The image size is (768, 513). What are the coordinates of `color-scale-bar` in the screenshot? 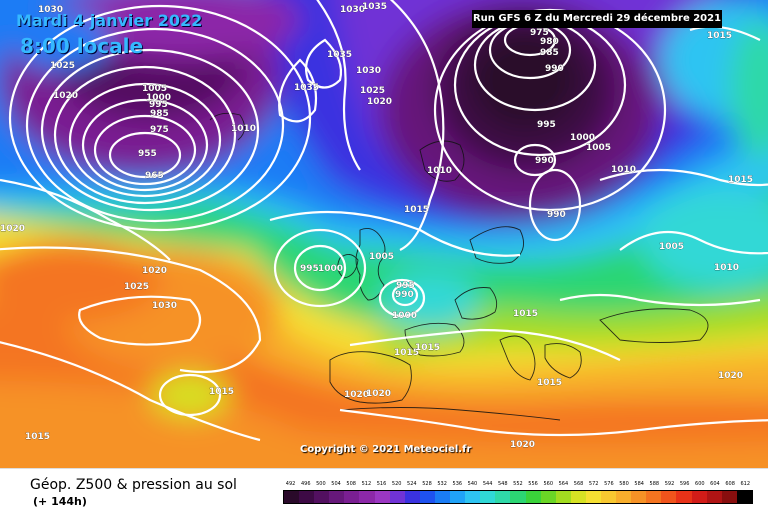 It's located at (518, 497).